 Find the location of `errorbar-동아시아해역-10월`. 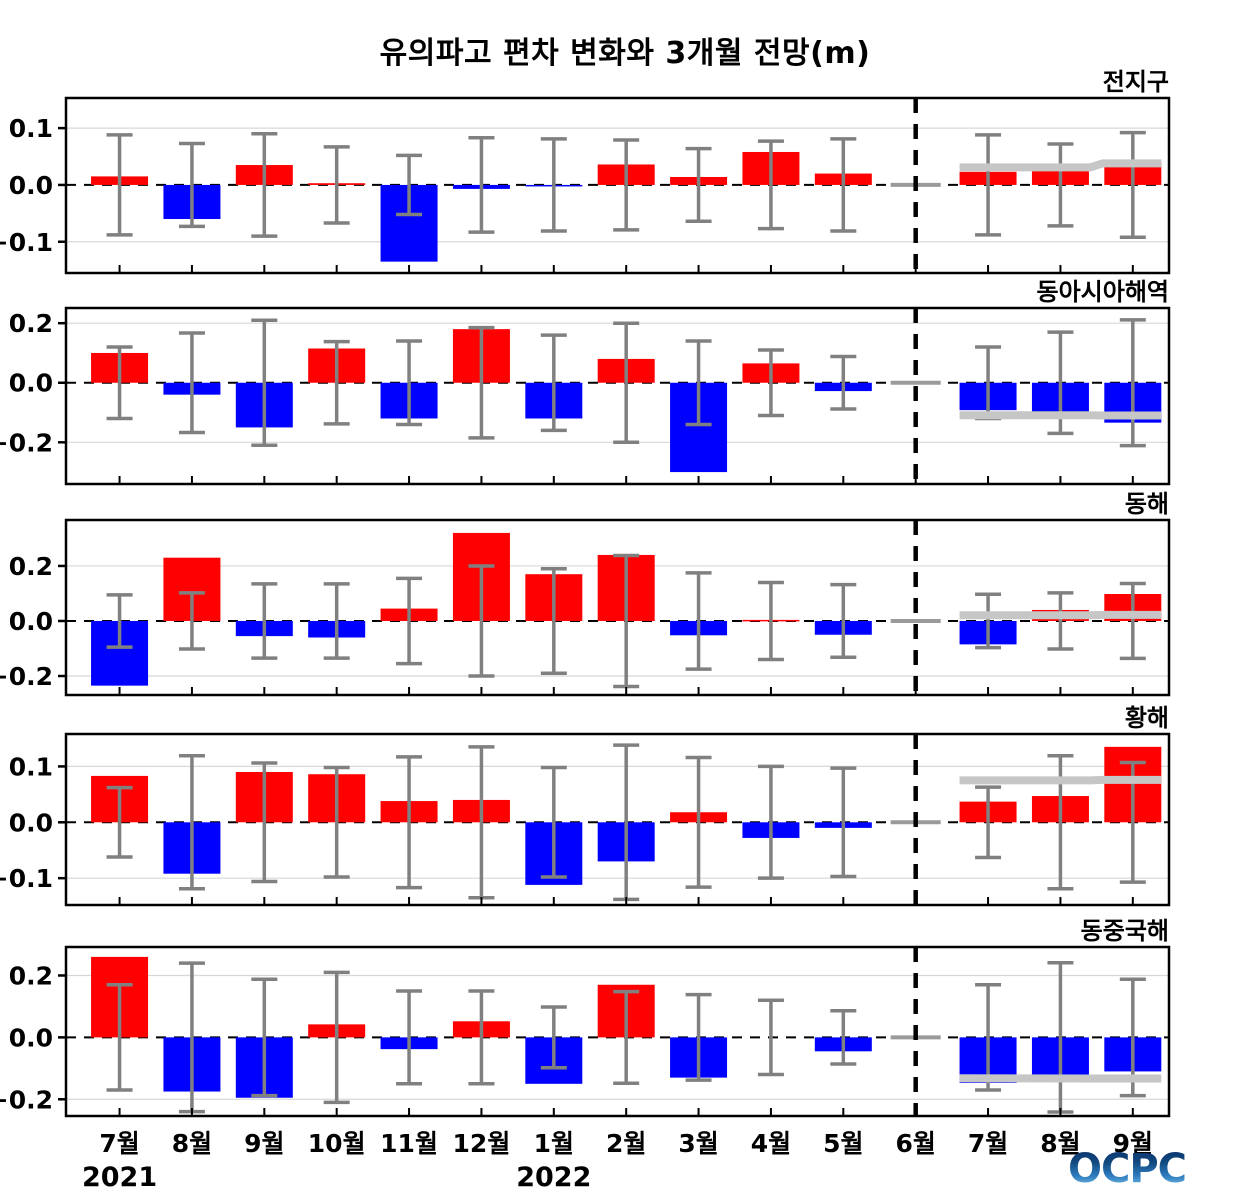

errorbar-동아시아해역-10월 is located at coordinates (336, 382).